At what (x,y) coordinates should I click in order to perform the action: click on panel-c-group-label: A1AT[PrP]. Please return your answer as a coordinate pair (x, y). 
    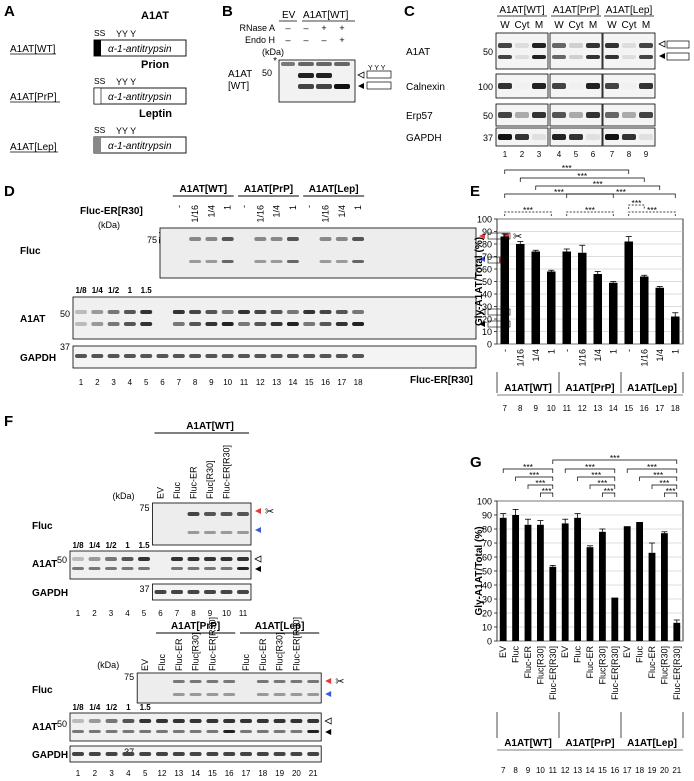
    Looking at the image, I should click on (576, 10).